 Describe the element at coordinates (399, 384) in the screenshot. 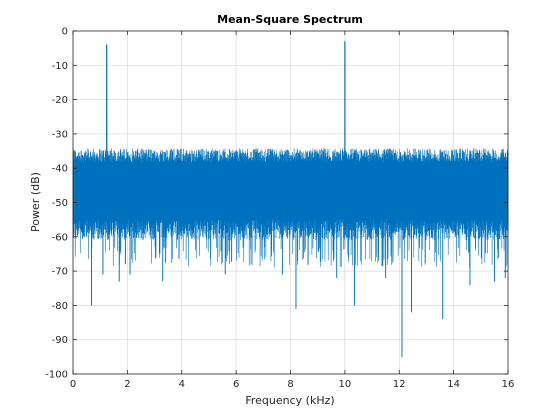

I see `x-tick-label: 12` at that location.